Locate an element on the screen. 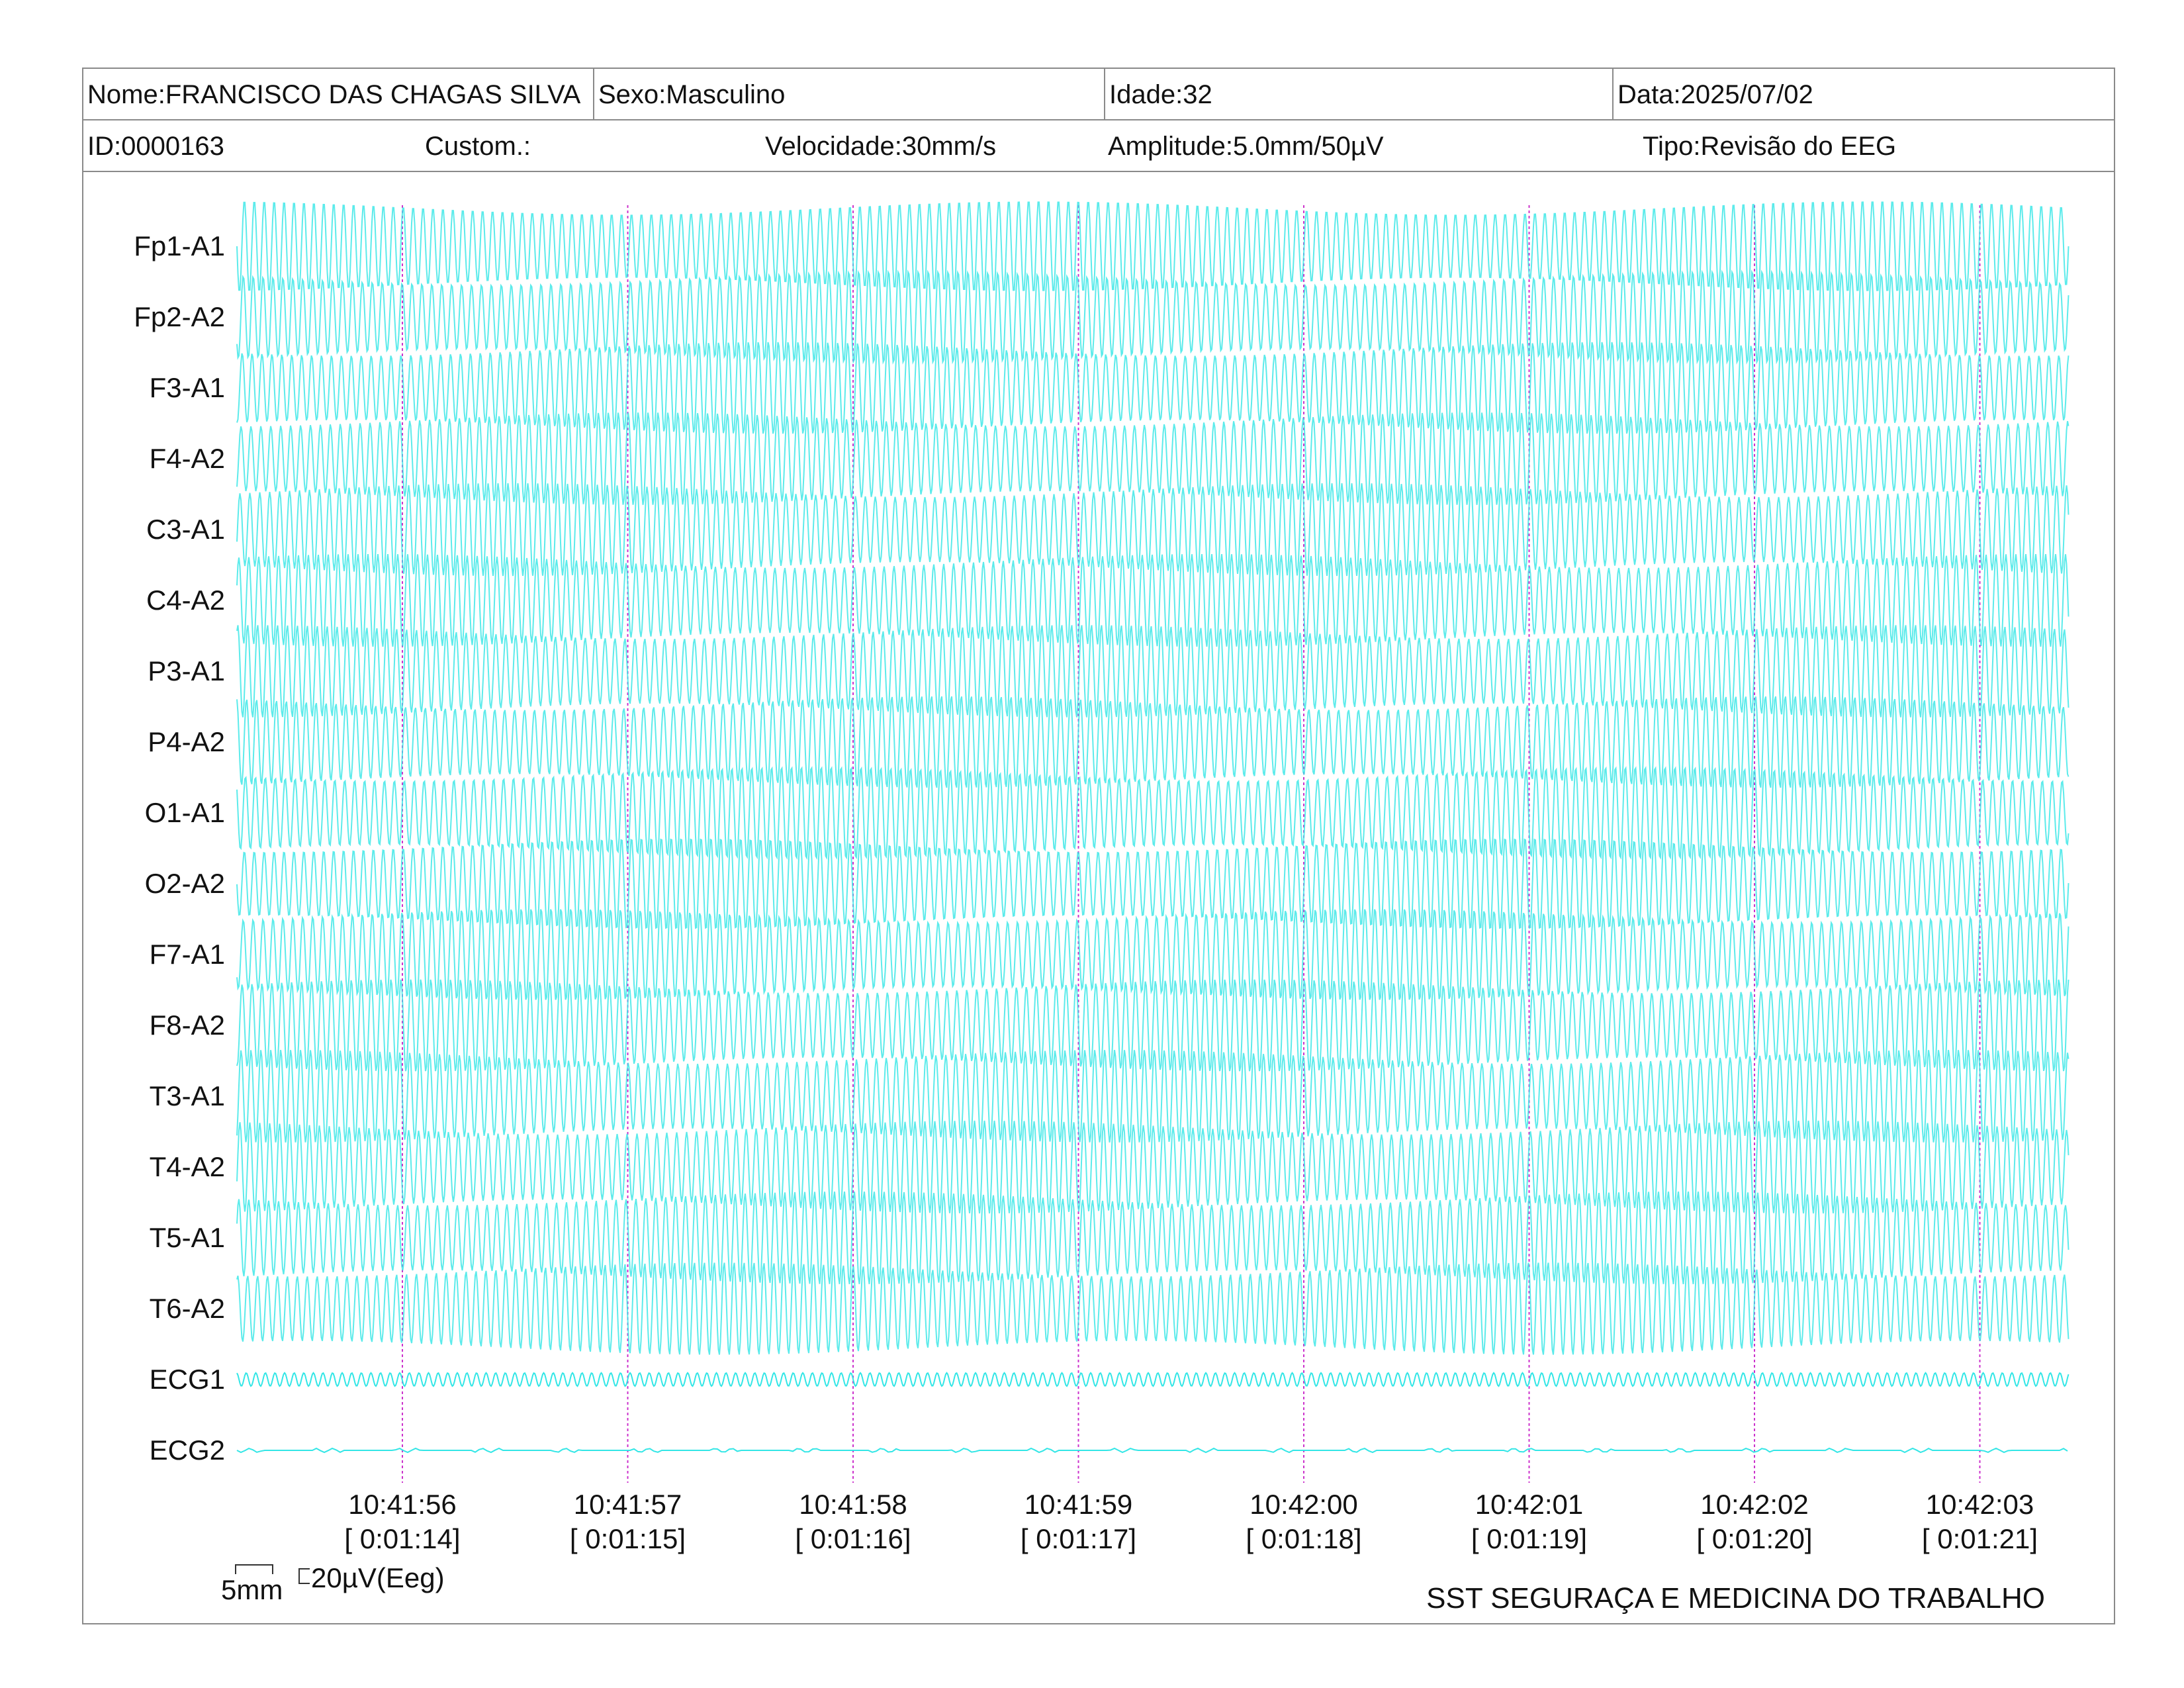 This screenshot has height=1688, width=2184. time-marker-clock: 10:41:59 is located at coordinates (1078, 1504).